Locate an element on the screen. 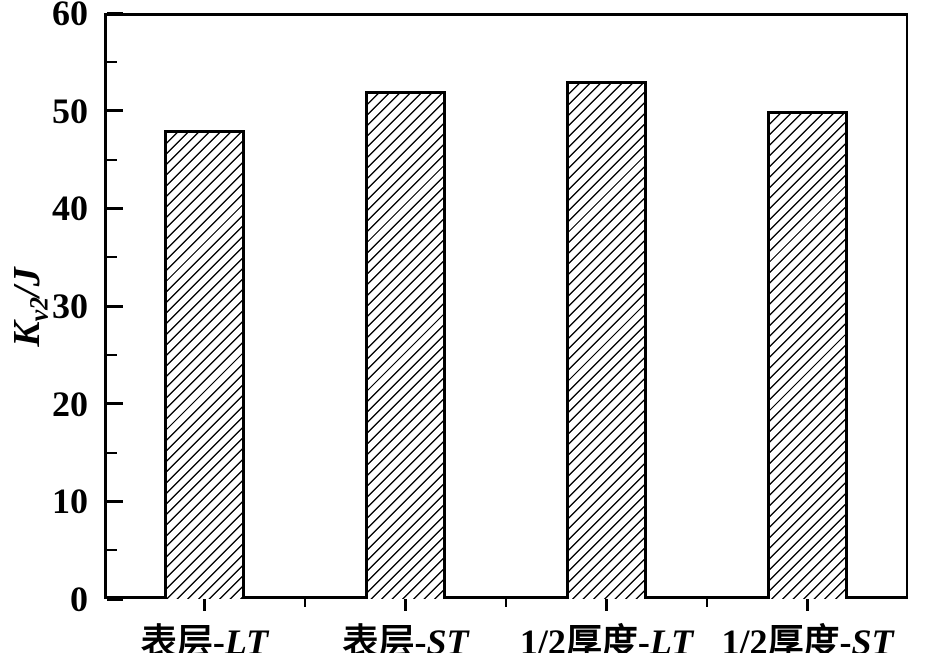  y-tick-label: 40 is located at coordinates (70, 208).